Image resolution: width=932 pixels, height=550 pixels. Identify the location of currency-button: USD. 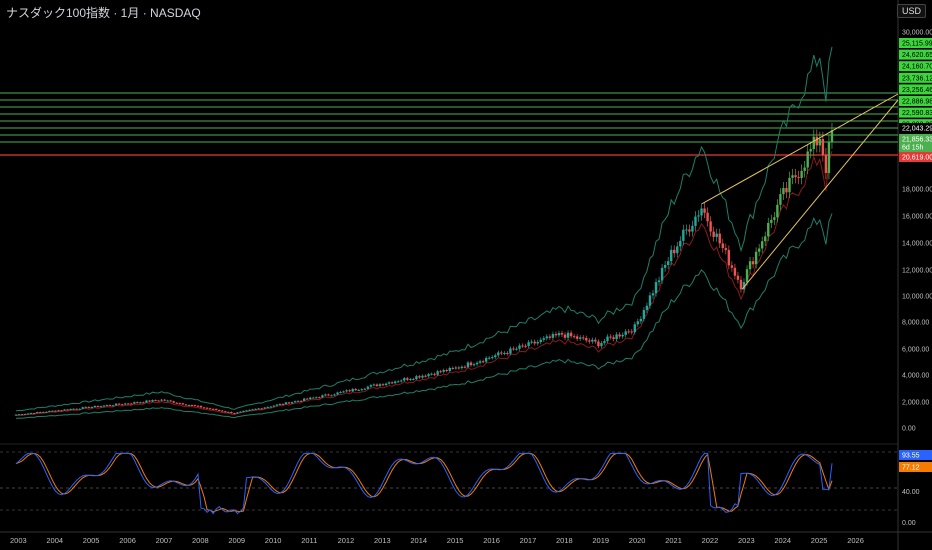
(911, 11).